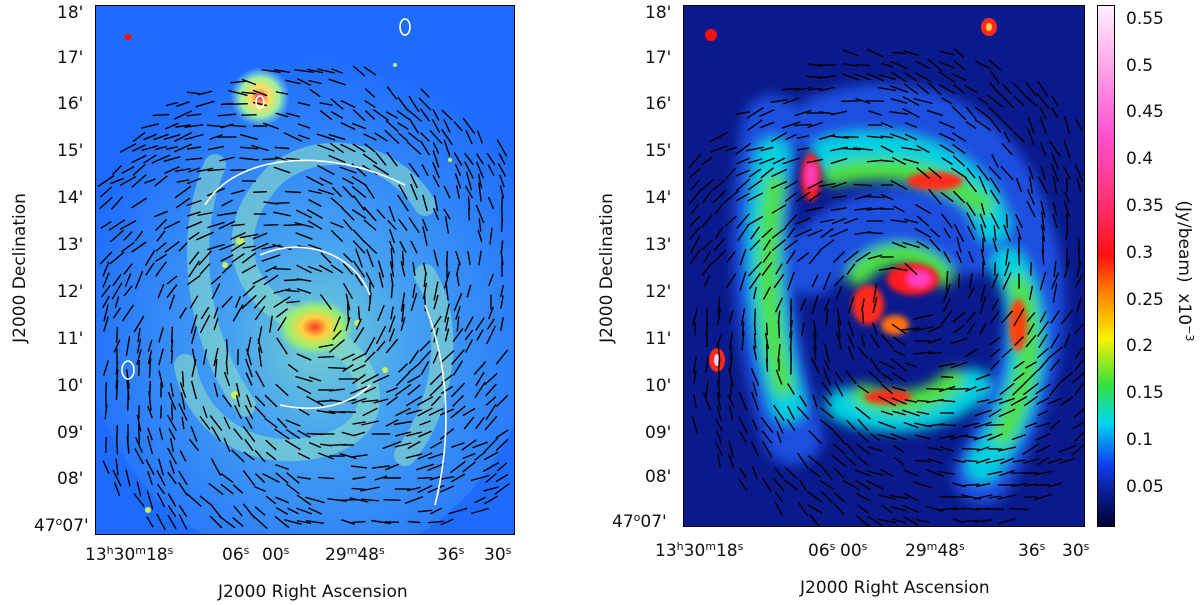  I want to click on dec-tick: 13', so click(70, 245).